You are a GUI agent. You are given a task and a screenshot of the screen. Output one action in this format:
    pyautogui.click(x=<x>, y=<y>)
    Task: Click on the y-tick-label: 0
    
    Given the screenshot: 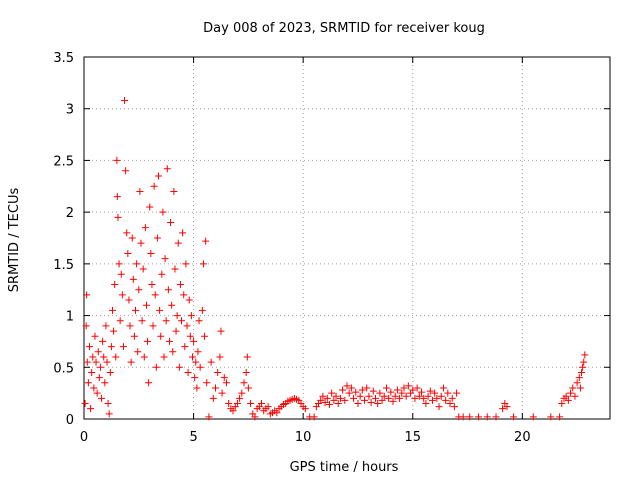 What is the action you would take?
    pyautogui.click(x=70, y=420)
    